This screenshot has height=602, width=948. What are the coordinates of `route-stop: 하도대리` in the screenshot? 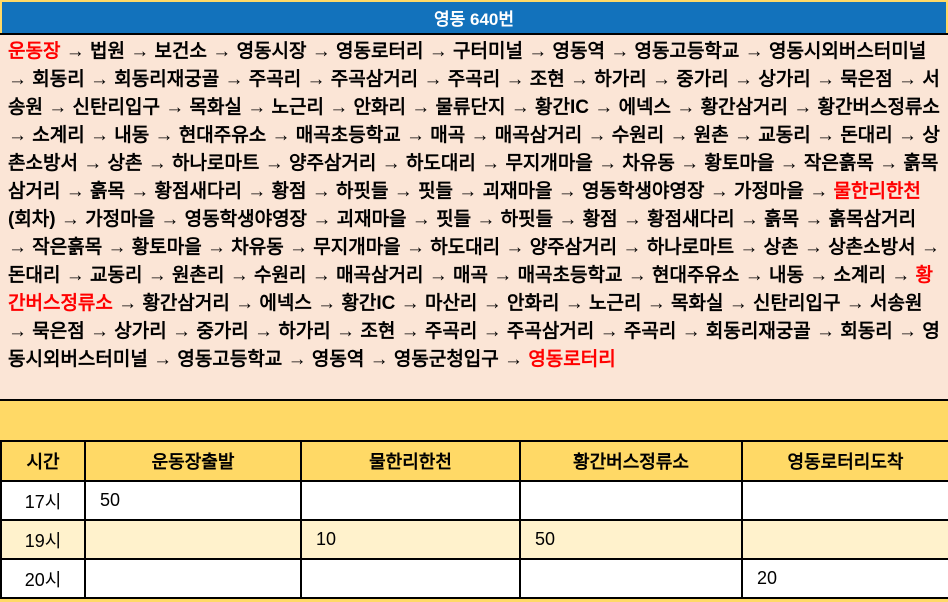 It's located at (440, 163).